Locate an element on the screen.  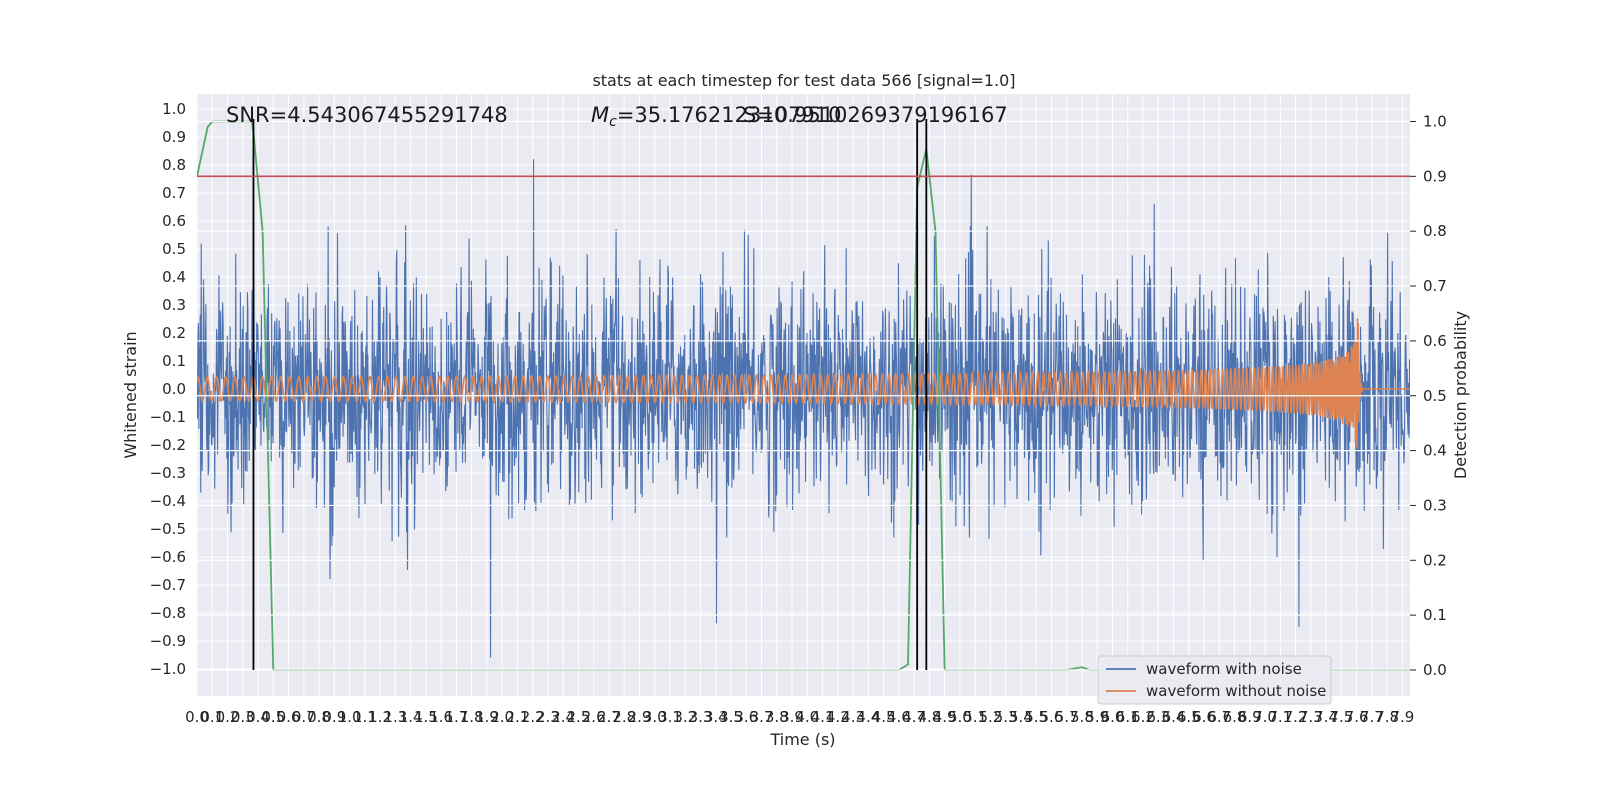
x-tick-label: 1.4 is located at coordinates (411, 717).